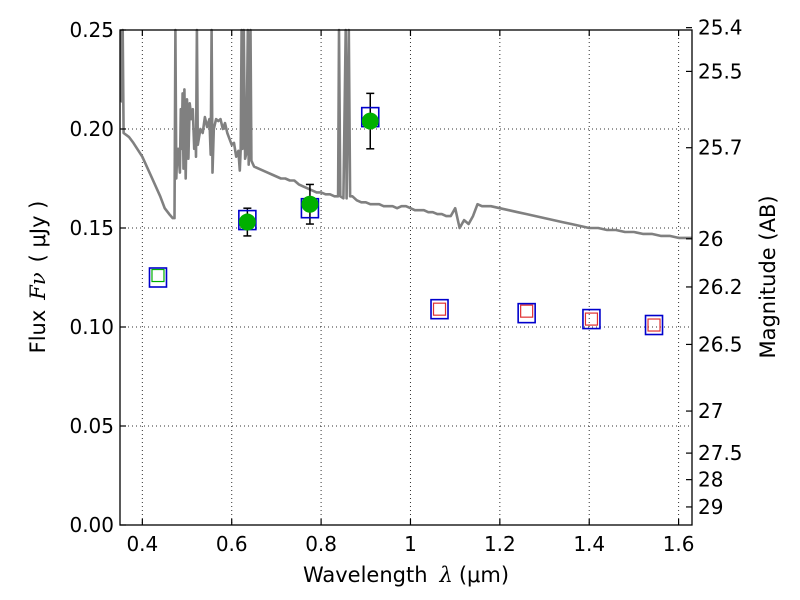 This screenshot has height=600, width=800. What do you see at coordinates (91, 228) in the screenshot?
I see `y-tick-label: 0.15` at bounding box center [91, 228].